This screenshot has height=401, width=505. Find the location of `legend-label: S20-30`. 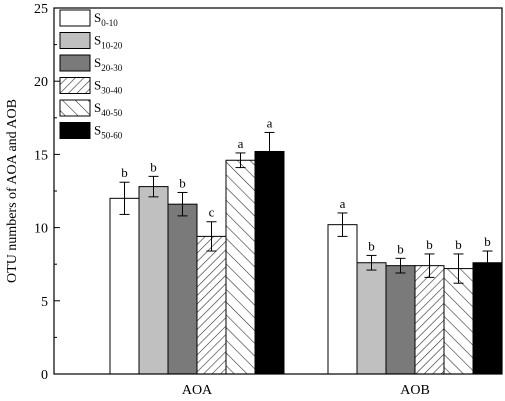

legend-label: S20-30 is located at coordinates (108, 64).